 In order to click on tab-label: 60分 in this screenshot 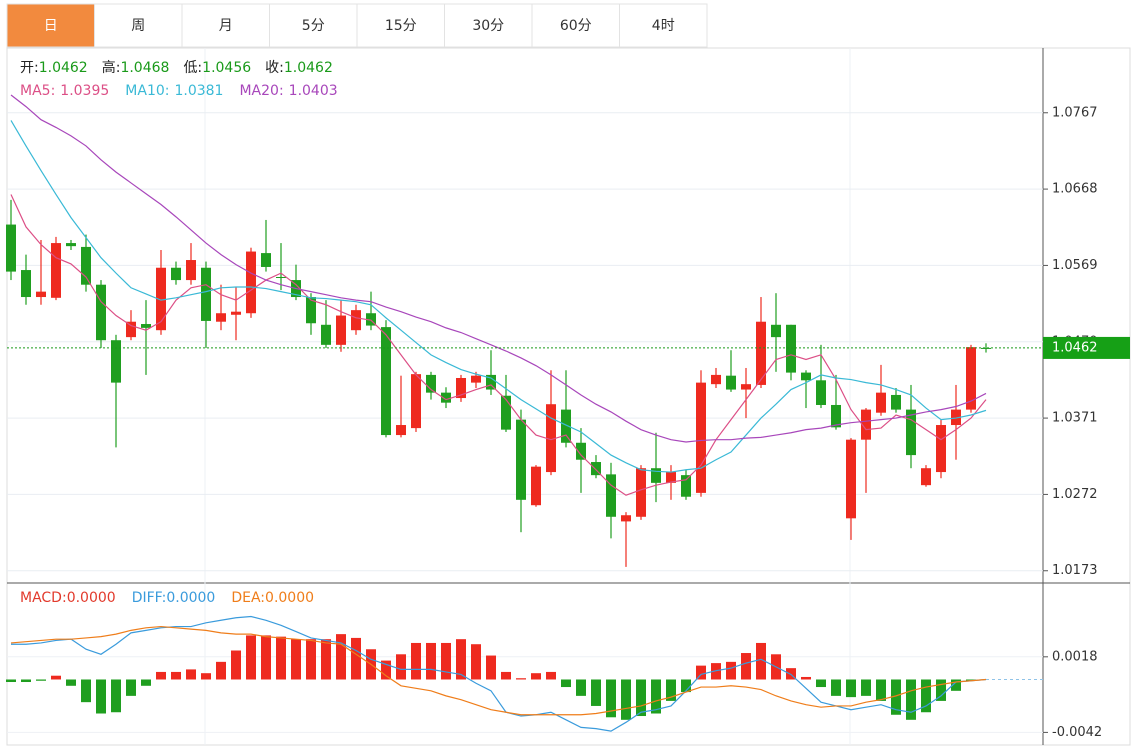, I will do `click(576, 26)`.